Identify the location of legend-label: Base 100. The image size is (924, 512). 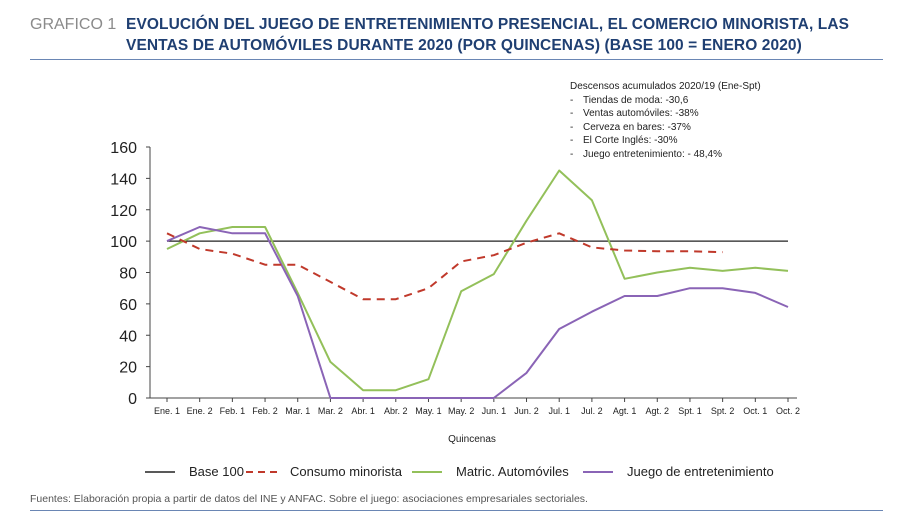
(216, 471).